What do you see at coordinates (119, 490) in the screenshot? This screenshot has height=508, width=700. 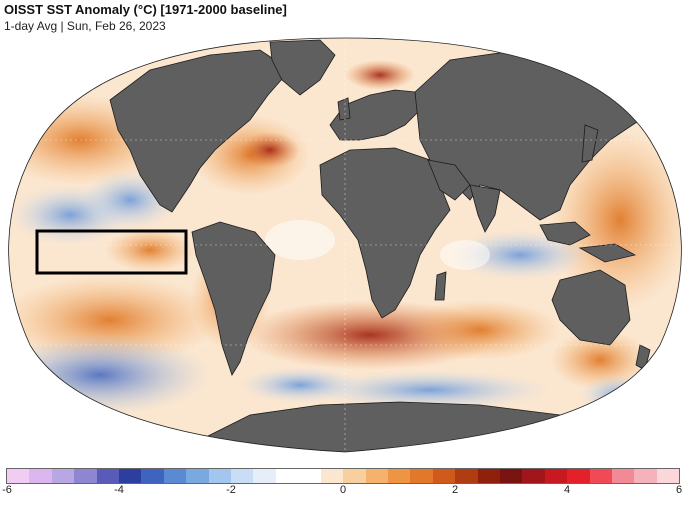 I see `colorbar-tick-label: -4` at bounding box center [119, 490].